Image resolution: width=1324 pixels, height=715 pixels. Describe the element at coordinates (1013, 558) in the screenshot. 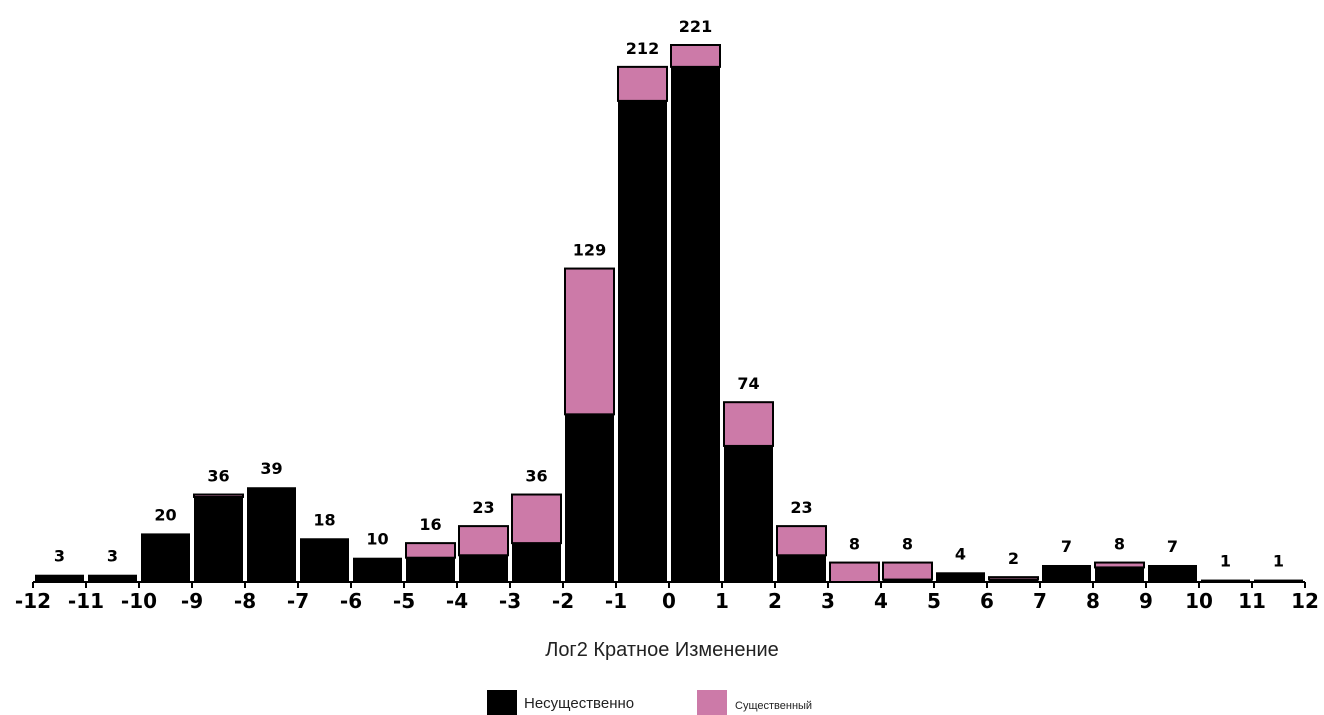

I see `bar-value-label: 2` at that location.